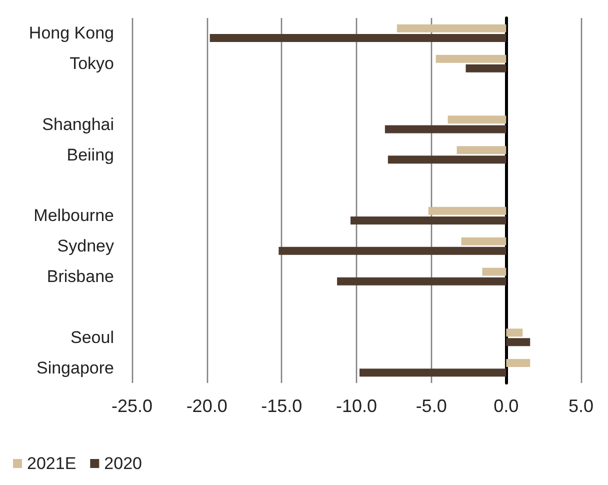  I want to click on legend-label: 2020, so click(123, 463).